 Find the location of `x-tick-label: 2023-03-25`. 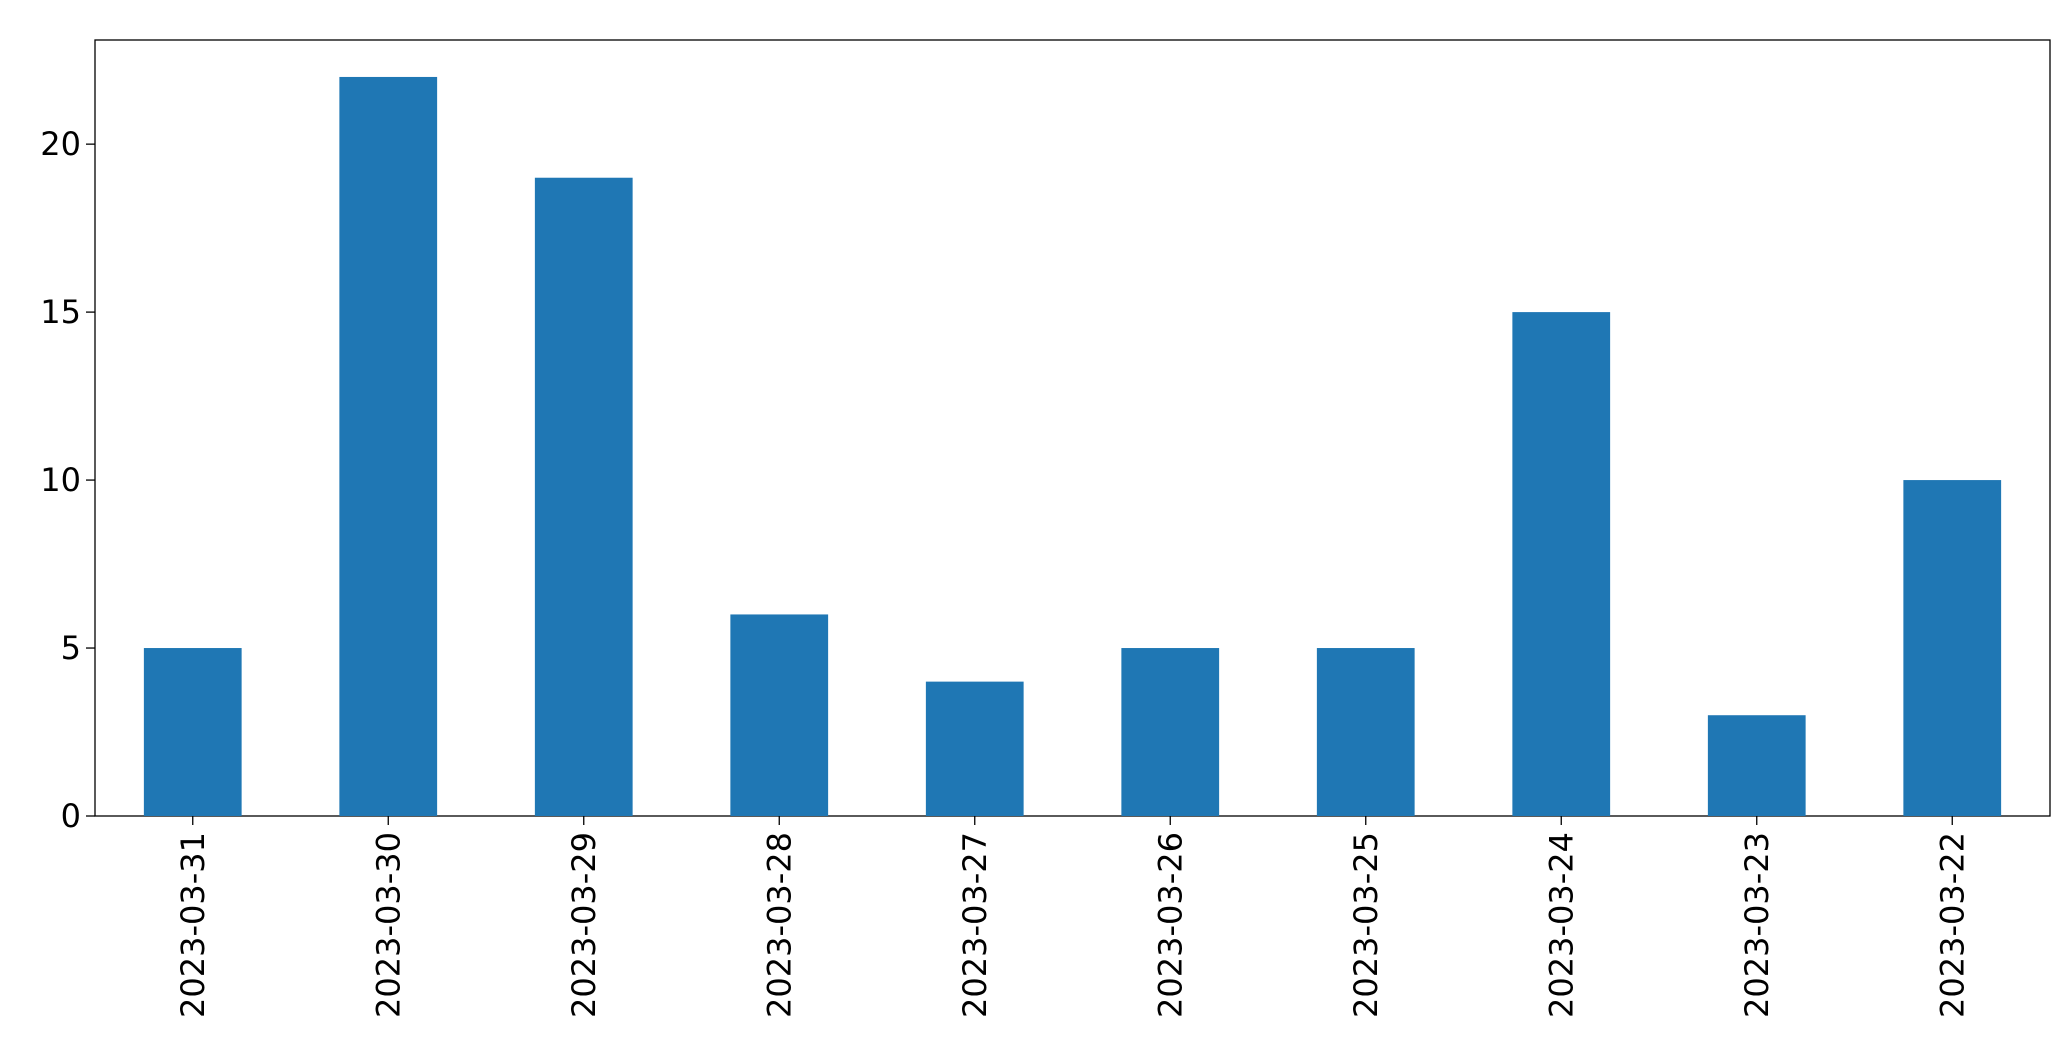

x-tick-label: 2023-03-25 is located at coordinates (1366, 925).